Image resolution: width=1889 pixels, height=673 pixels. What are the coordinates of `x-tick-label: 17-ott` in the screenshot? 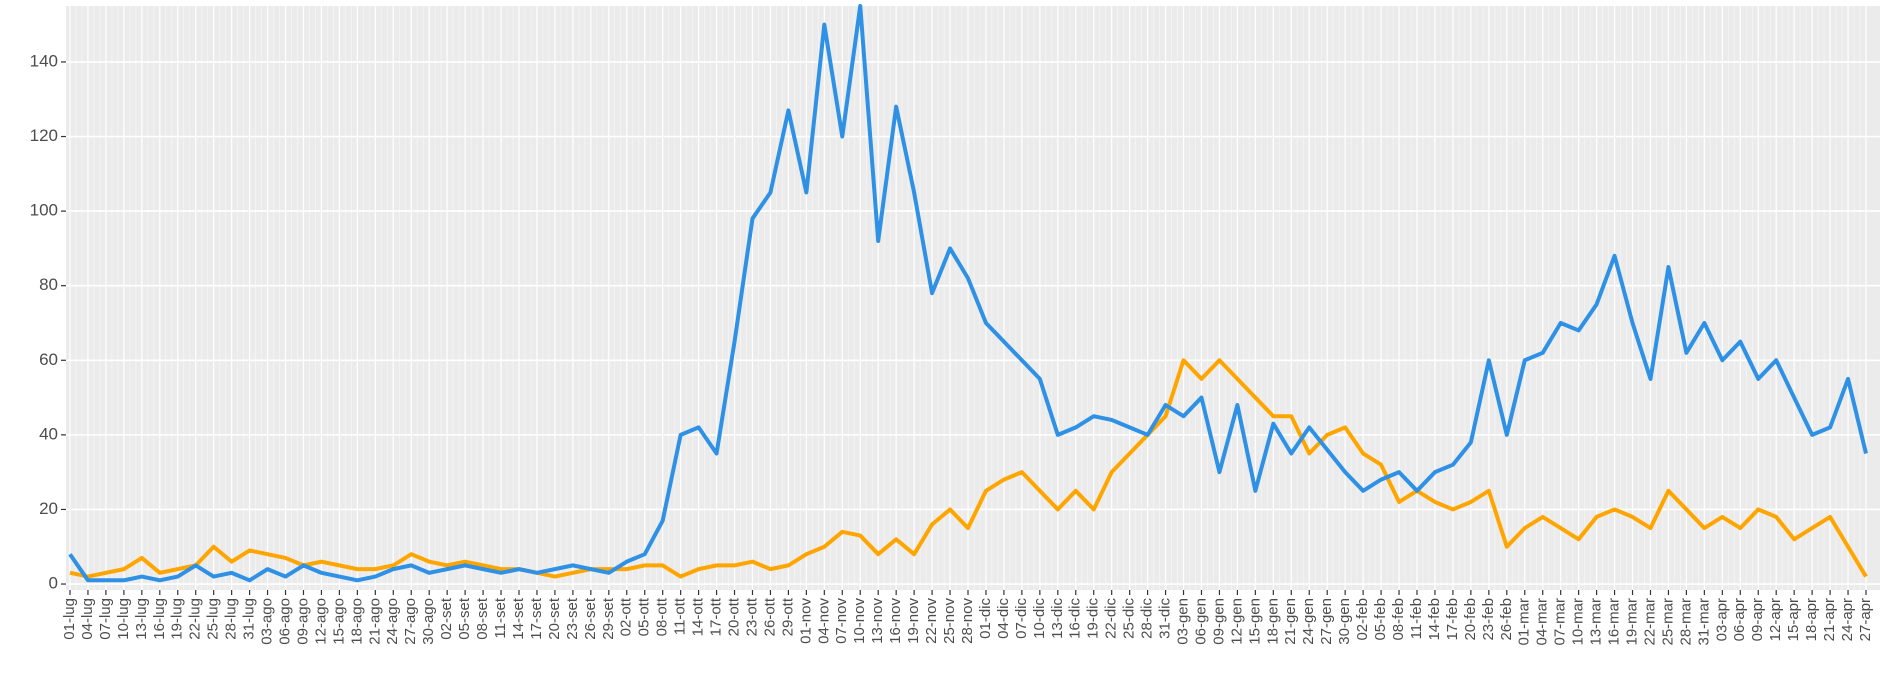 It's located at (716, 616).